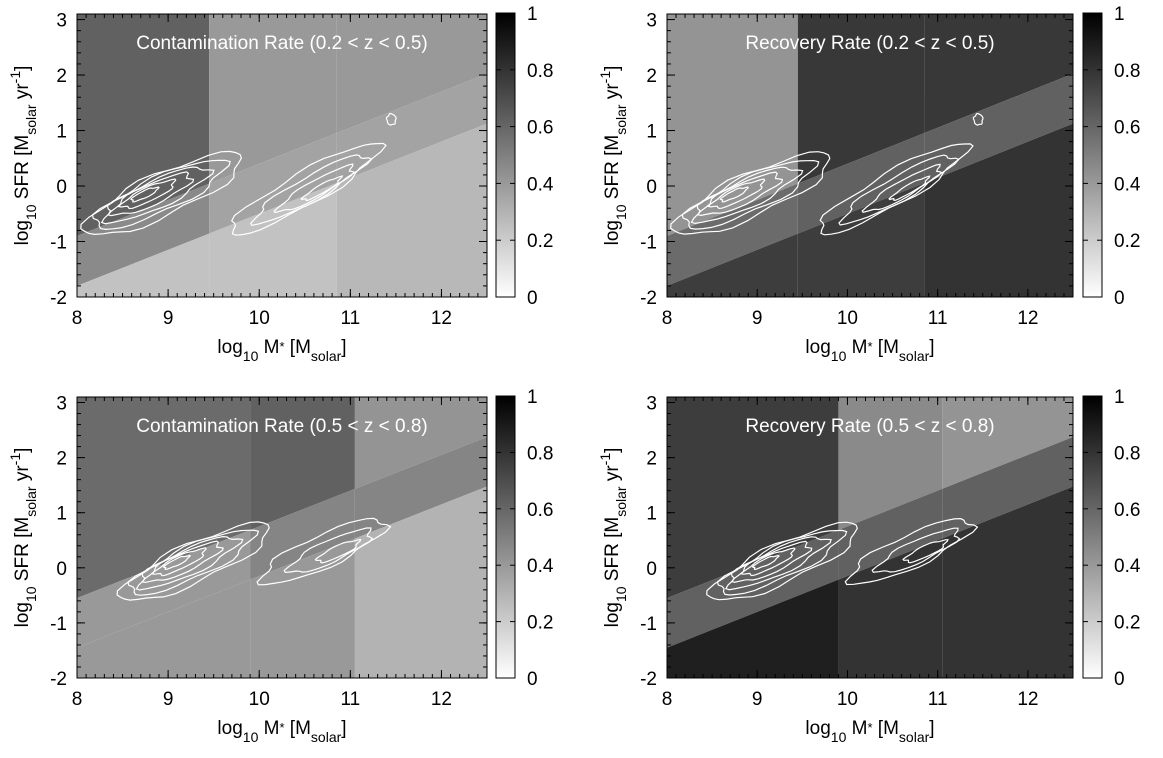 This screenshot has width=1163, height=758. Describe the element at coordinates (532, 397) in the screenshot. I see `colorbar-tick-label: 1` at that location.